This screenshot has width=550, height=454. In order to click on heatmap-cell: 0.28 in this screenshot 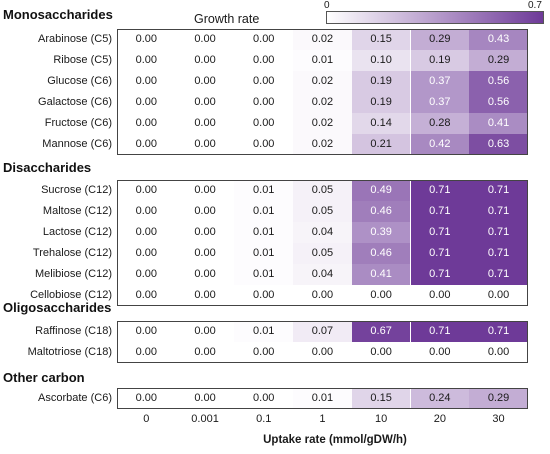, I will do `click(440, 123)`.